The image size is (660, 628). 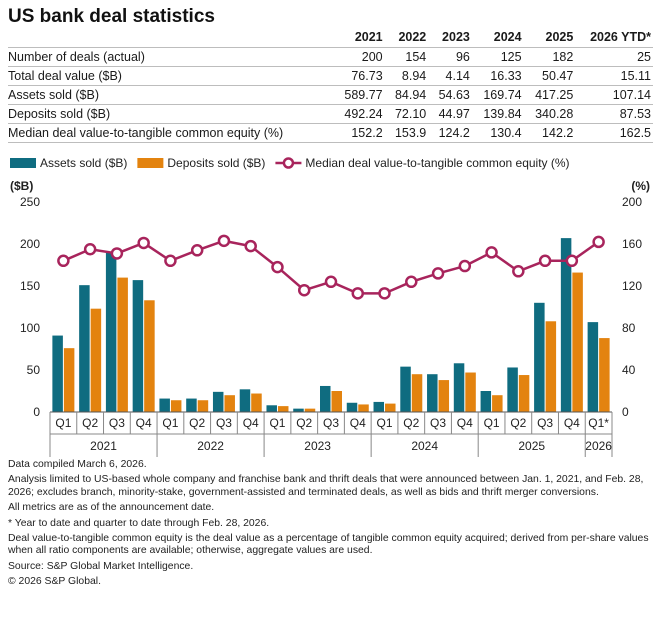 I want to click on row-label: Total deal value ($B), so click(x=172, y=76).